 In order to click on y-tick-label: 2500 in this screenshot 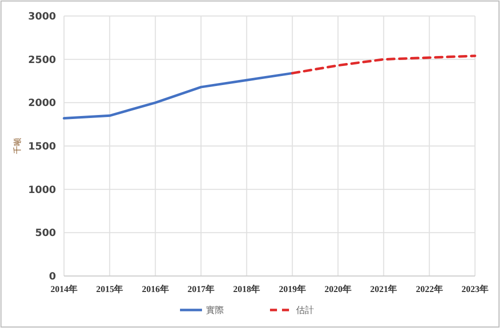, I will do `click(42, 60)`.